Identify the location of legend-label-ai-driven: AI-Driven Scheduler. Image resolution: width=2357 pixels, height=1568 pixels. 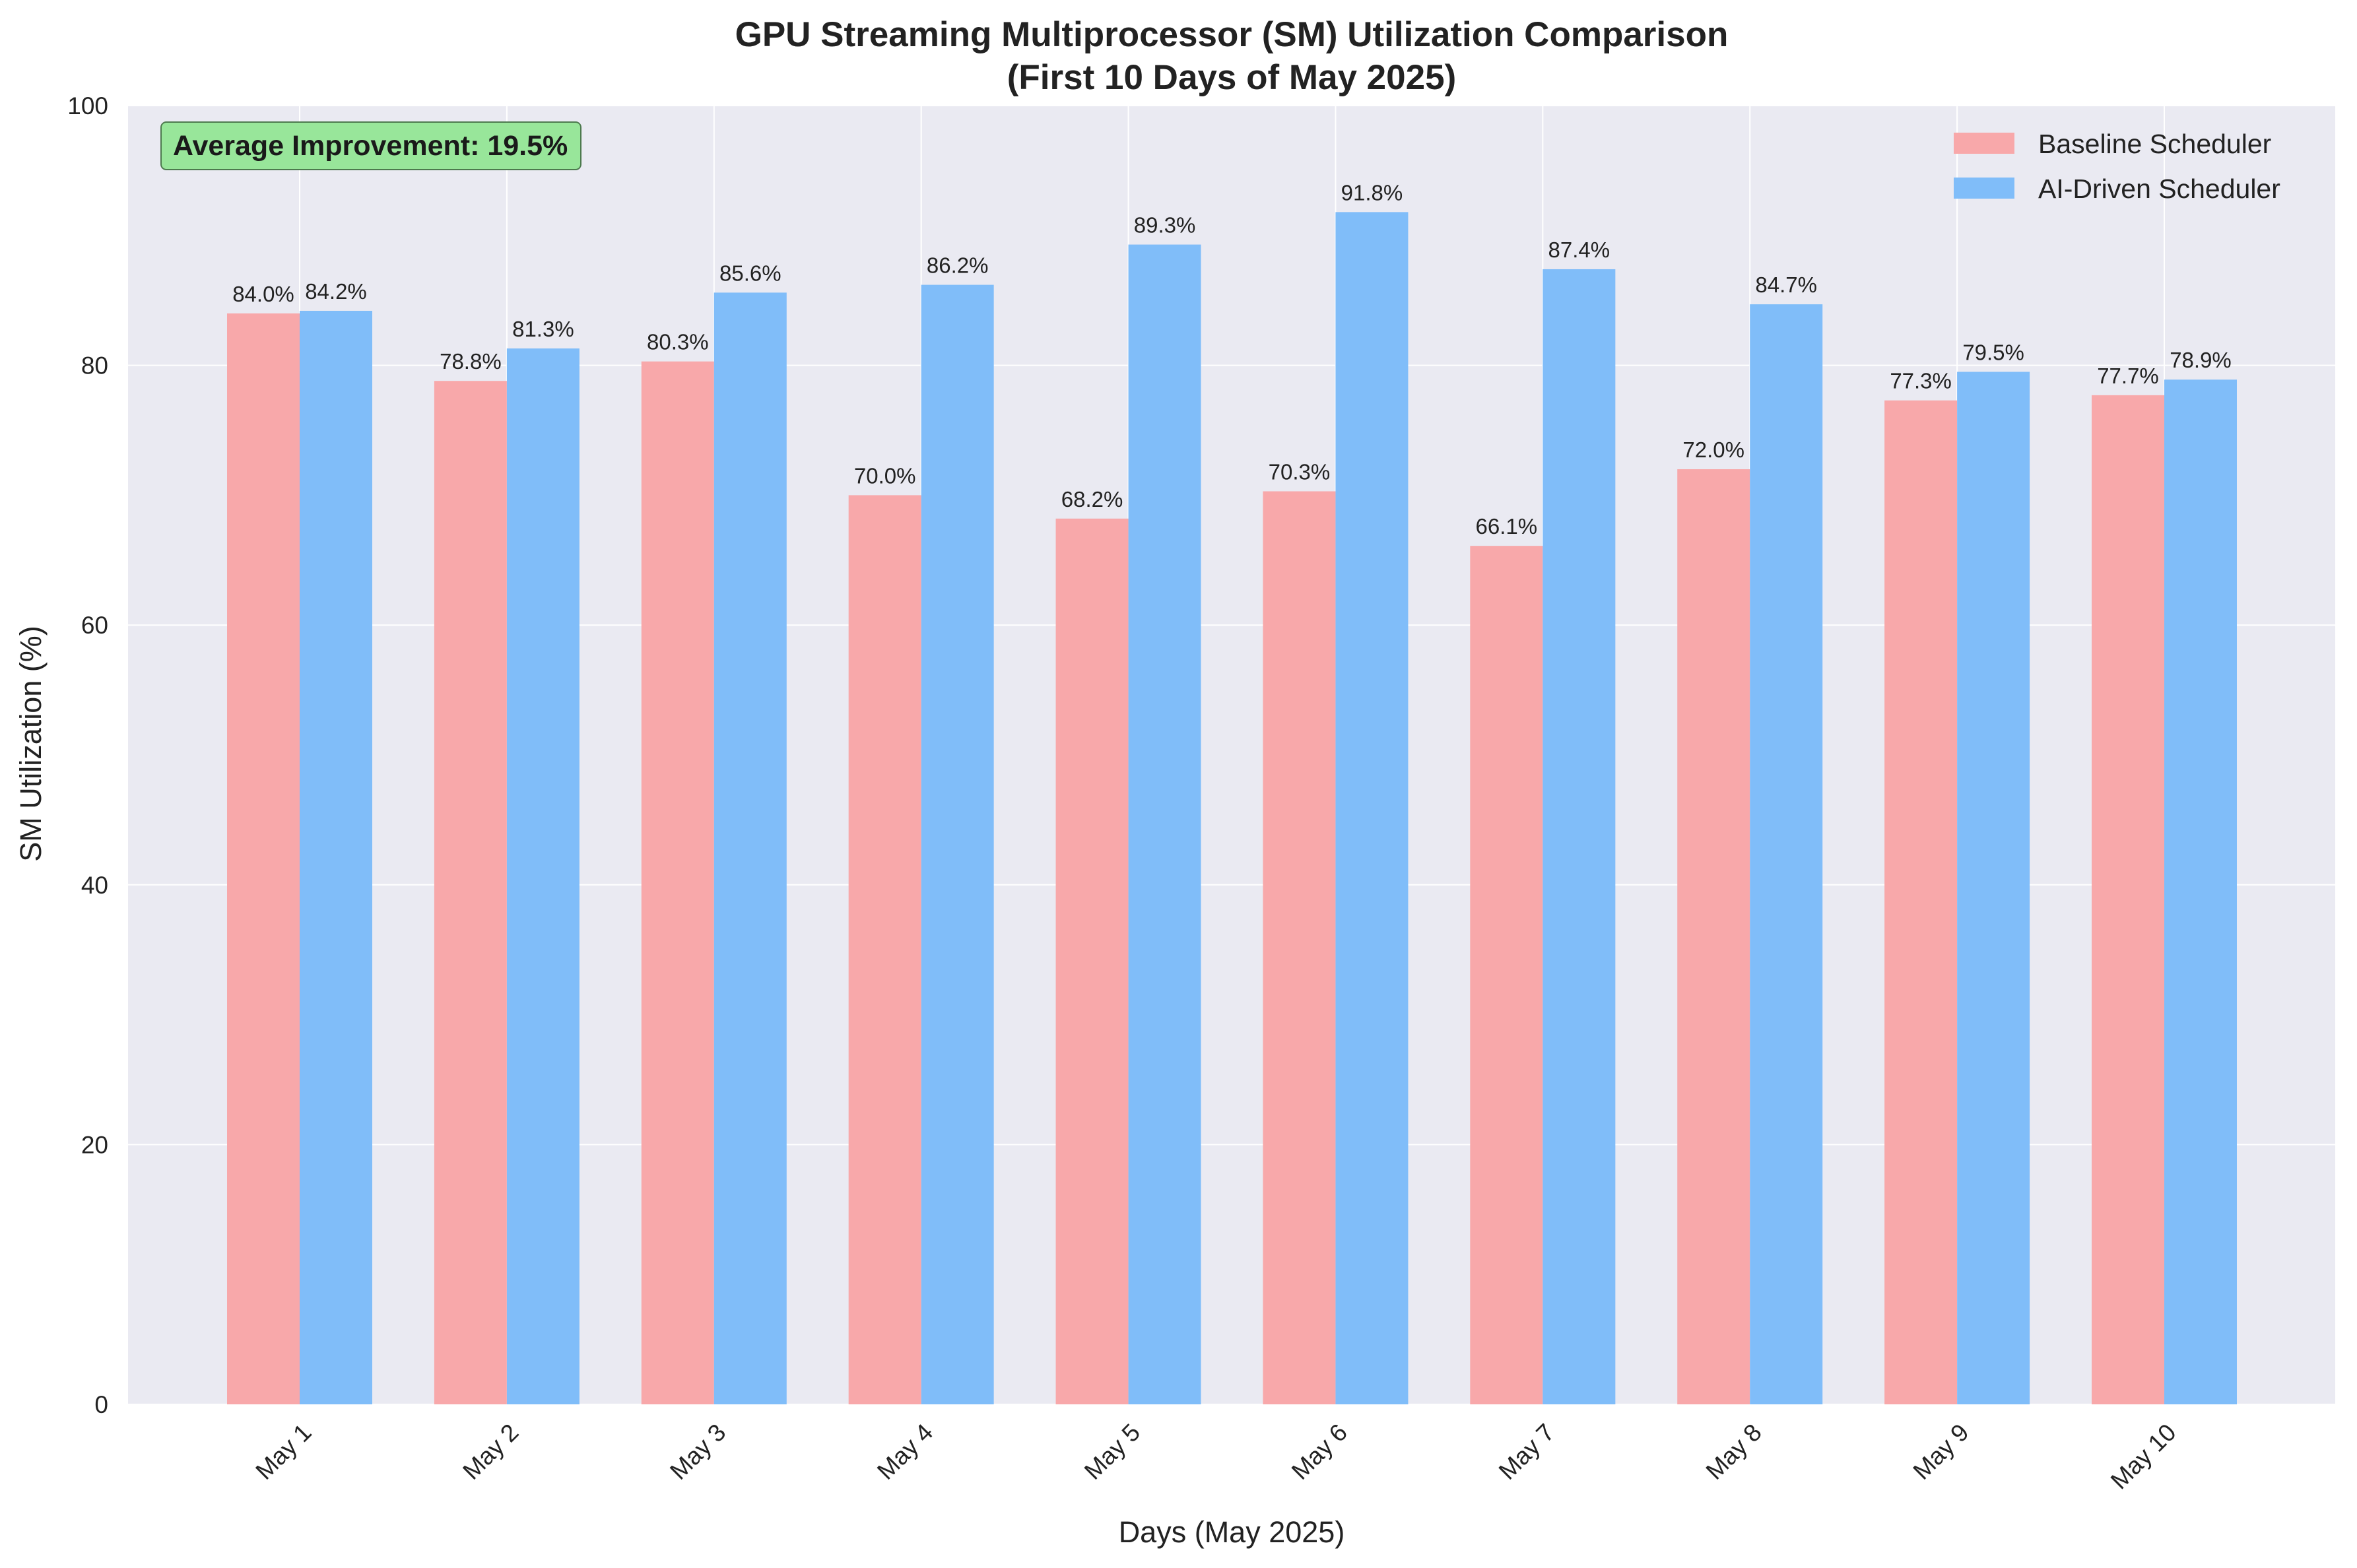
(2159, 189).